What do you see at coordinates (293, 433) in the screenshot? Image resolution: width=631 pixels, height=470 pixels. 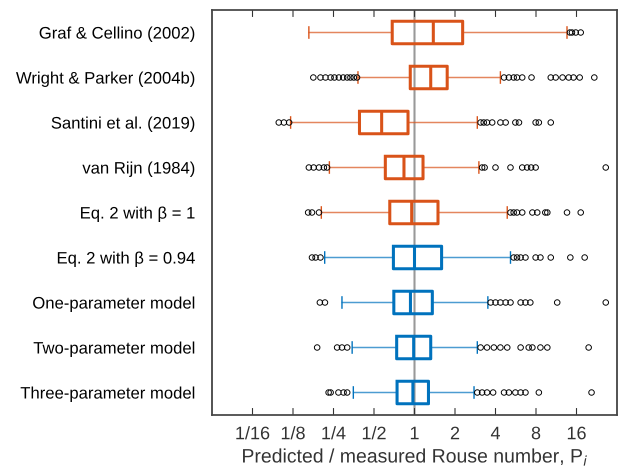 I see `x-tick-label: 1/8` at bounding box center [293, 433].